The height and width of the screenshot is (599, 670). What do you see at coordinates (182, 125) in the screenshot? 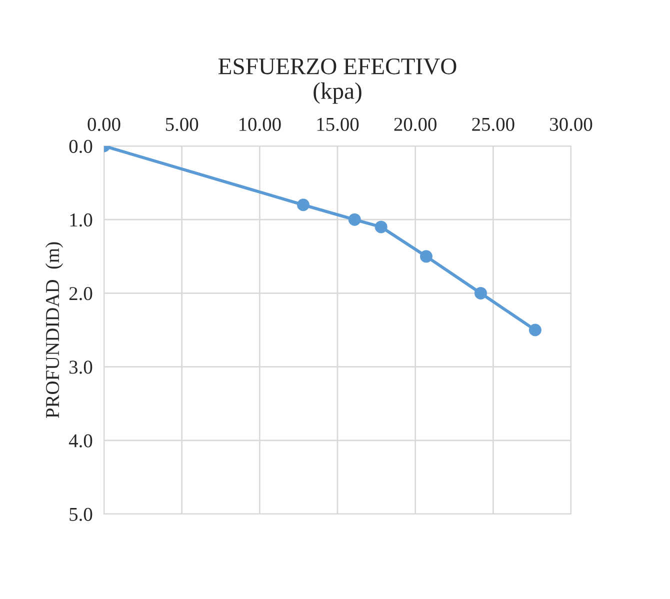
I see `x-tick-label: 5.00` at bounding box center [182, 125].